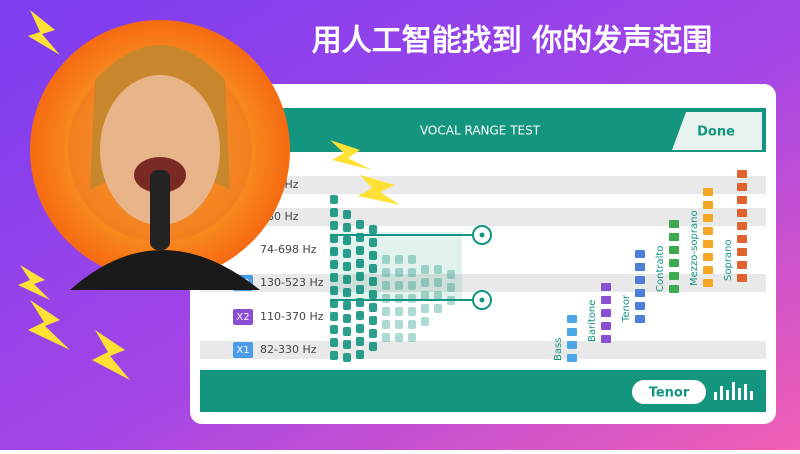  I want to click on card-header, so click(483, 130).